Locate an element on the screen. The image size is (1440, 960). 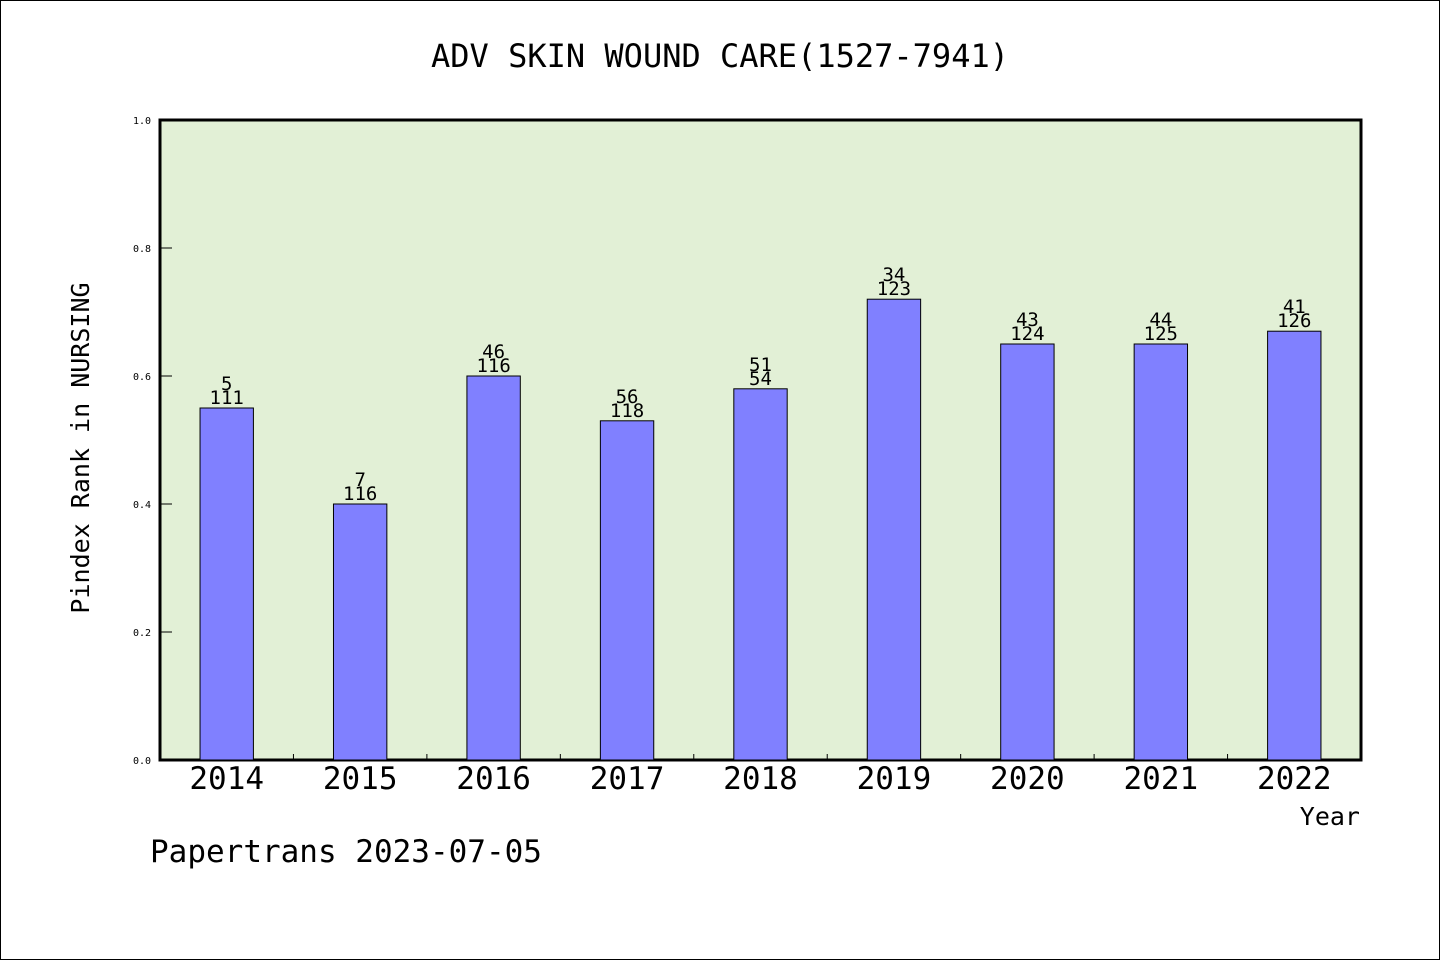
y-tick-label: 0.4 is located at coordinates (142, 505).